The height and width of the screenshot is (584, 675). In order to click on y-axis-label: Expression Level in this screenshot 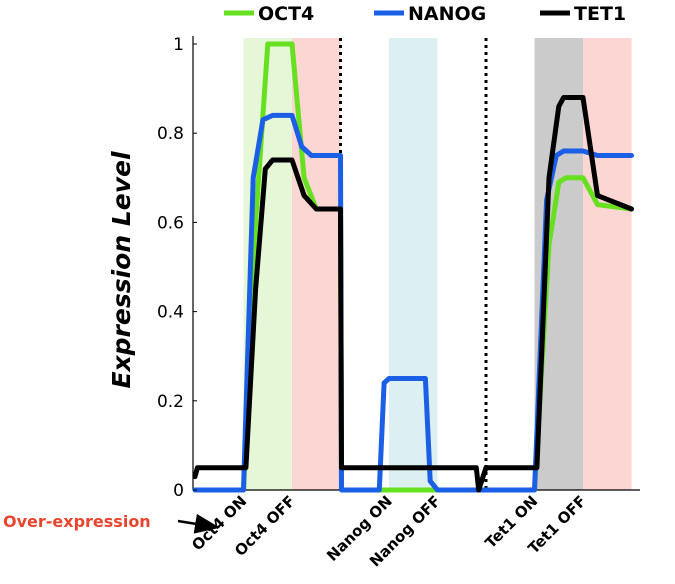, I will do `click(121, 270)`.